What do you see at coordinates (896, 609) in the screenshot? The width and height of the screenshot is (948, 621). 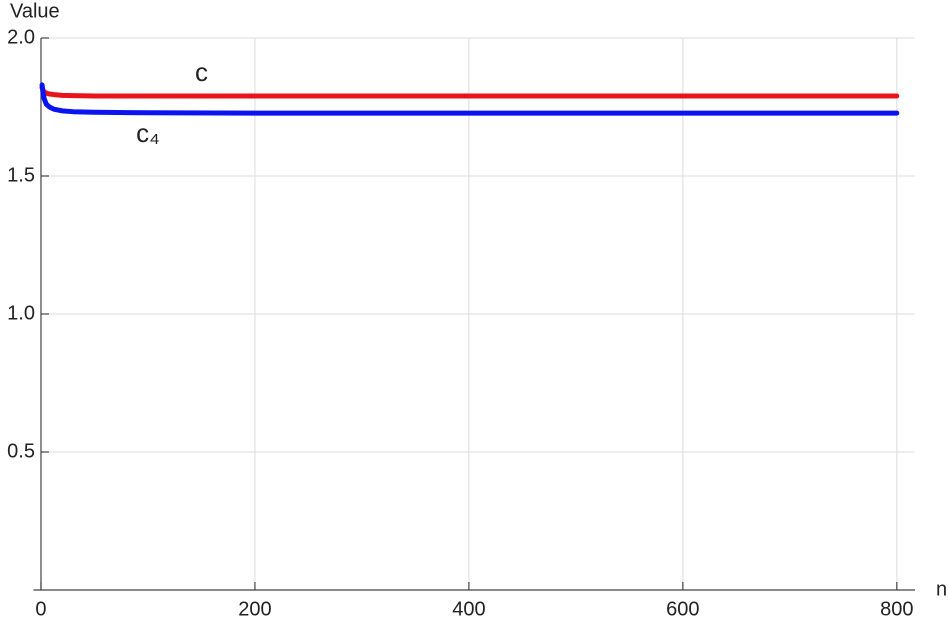 I see `x-tick-label: 800` at bounding box center [896, 609].